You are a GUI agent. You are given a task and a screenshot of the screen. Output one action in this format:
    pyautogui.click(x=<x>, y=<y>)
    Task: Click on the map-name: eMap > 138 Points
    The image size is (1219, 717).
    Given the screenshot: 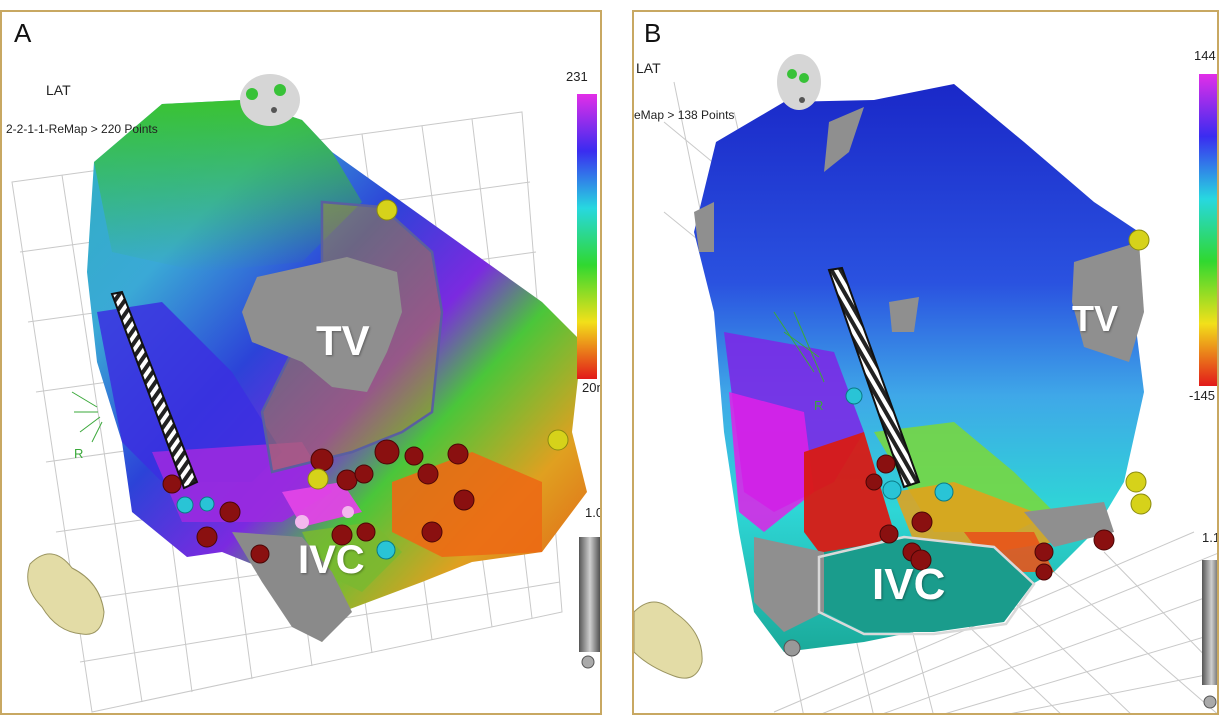 What is the action you would take?
    pyautogui.click(x=684, y=115)
    